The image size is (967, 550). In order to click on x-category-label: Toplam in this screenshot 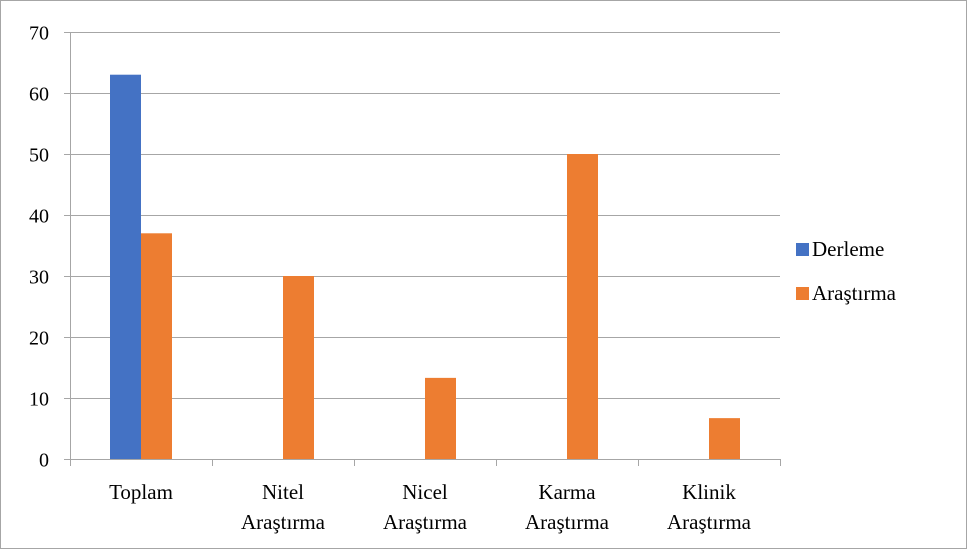, I will do `click(141, 492)`.